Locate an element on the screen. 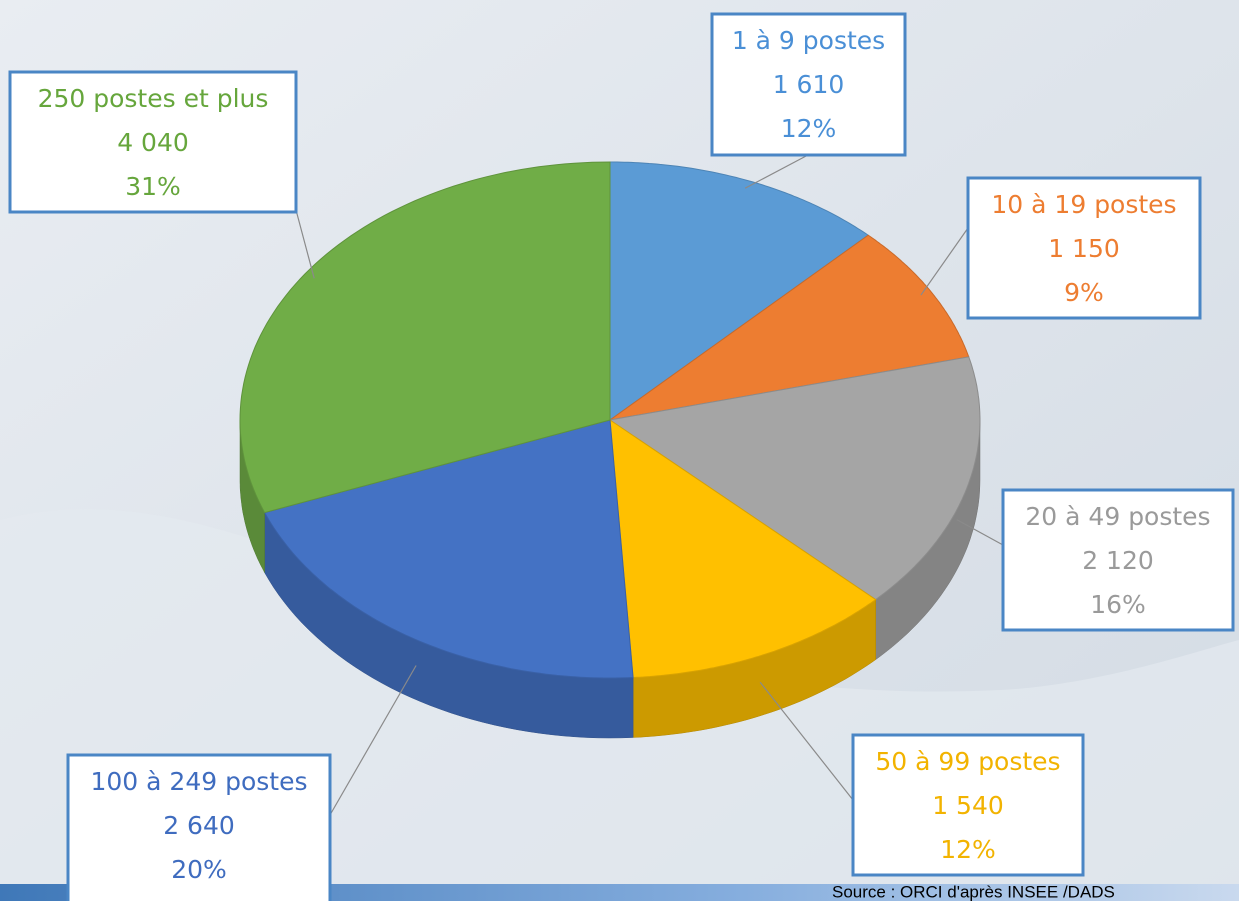 The image size is (1239, 901). label-value: 1 540 is located at coordinates (968, 805).